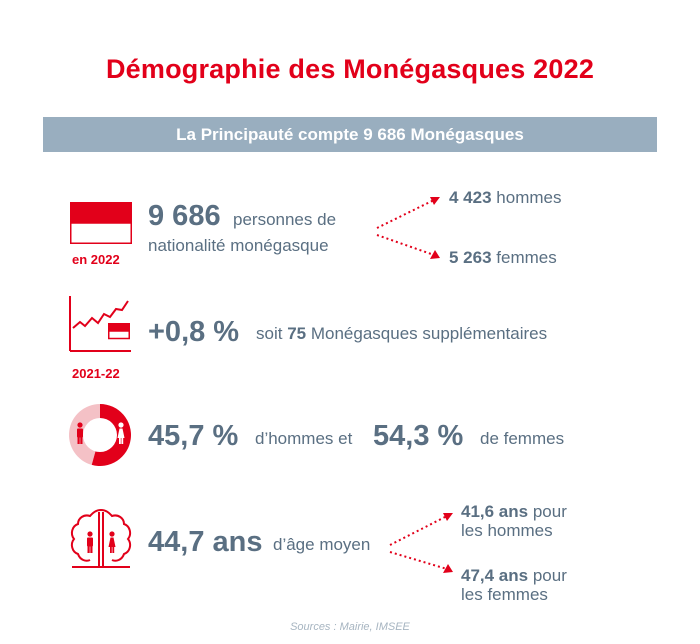 This screenshot has width=700, height=644. What do you see at coordinates (80, 433) in the screenshot?
I see `man-figure-icon` at bounding box center [80, 433].